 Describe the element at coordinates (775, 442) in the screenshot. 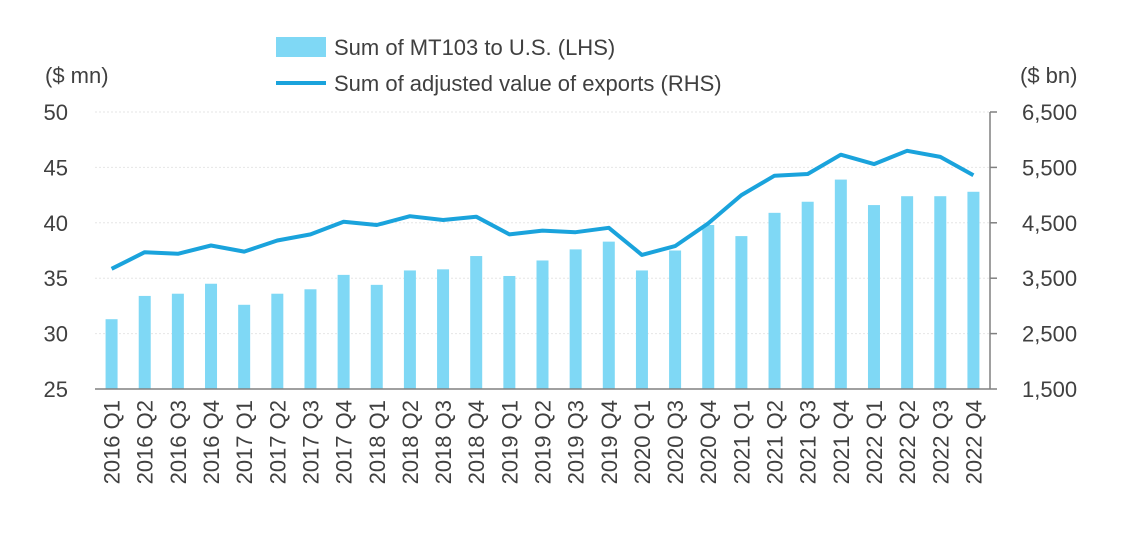

I see `x-tick-label: 2021 Q2` at that location.